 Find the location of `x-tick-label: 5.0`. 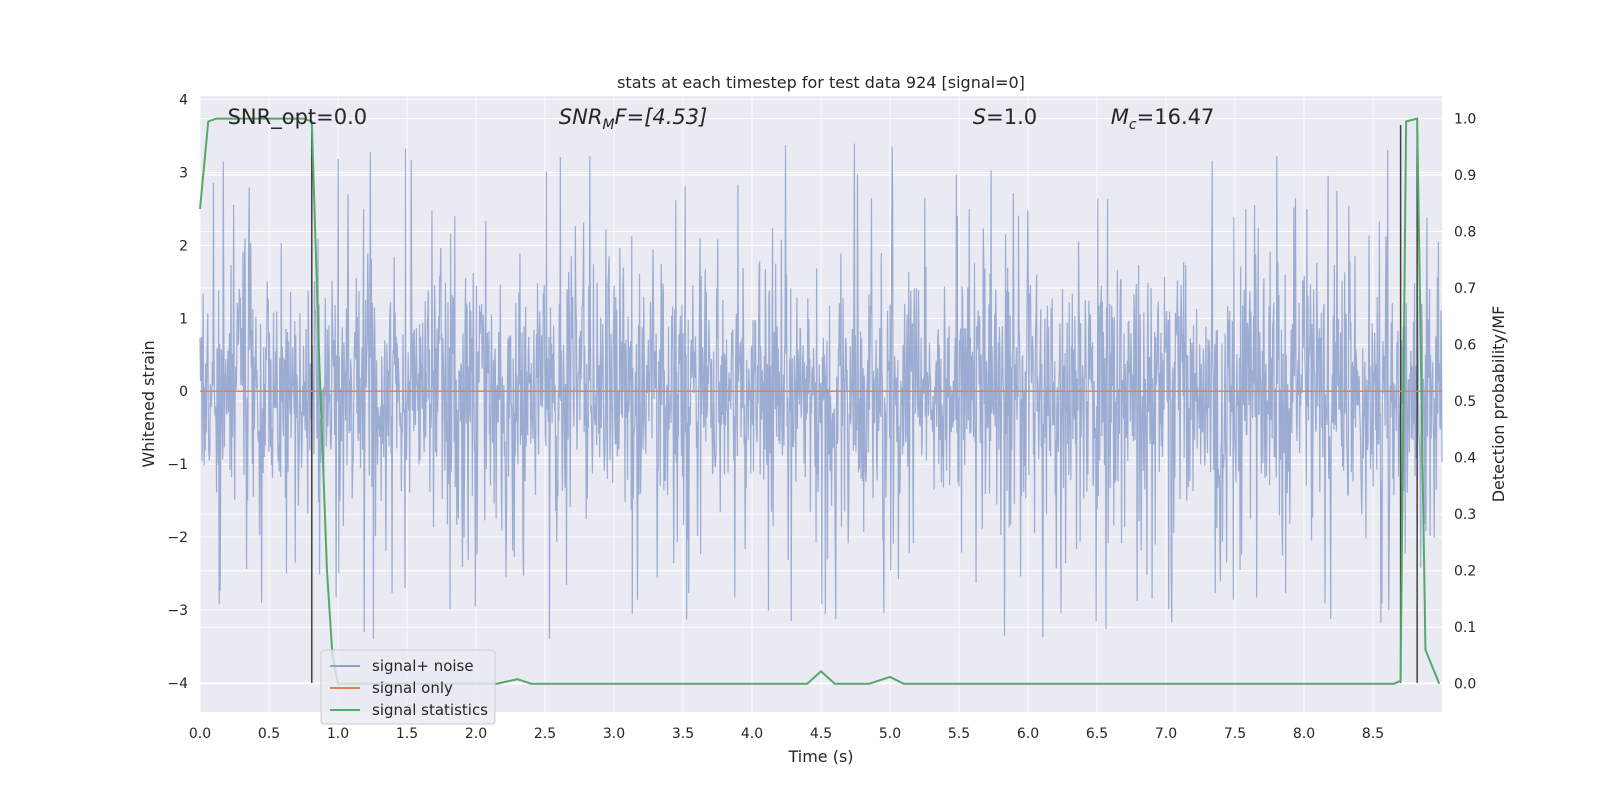

x-tick-label: 5.0 is located at coordinates (890, 734).